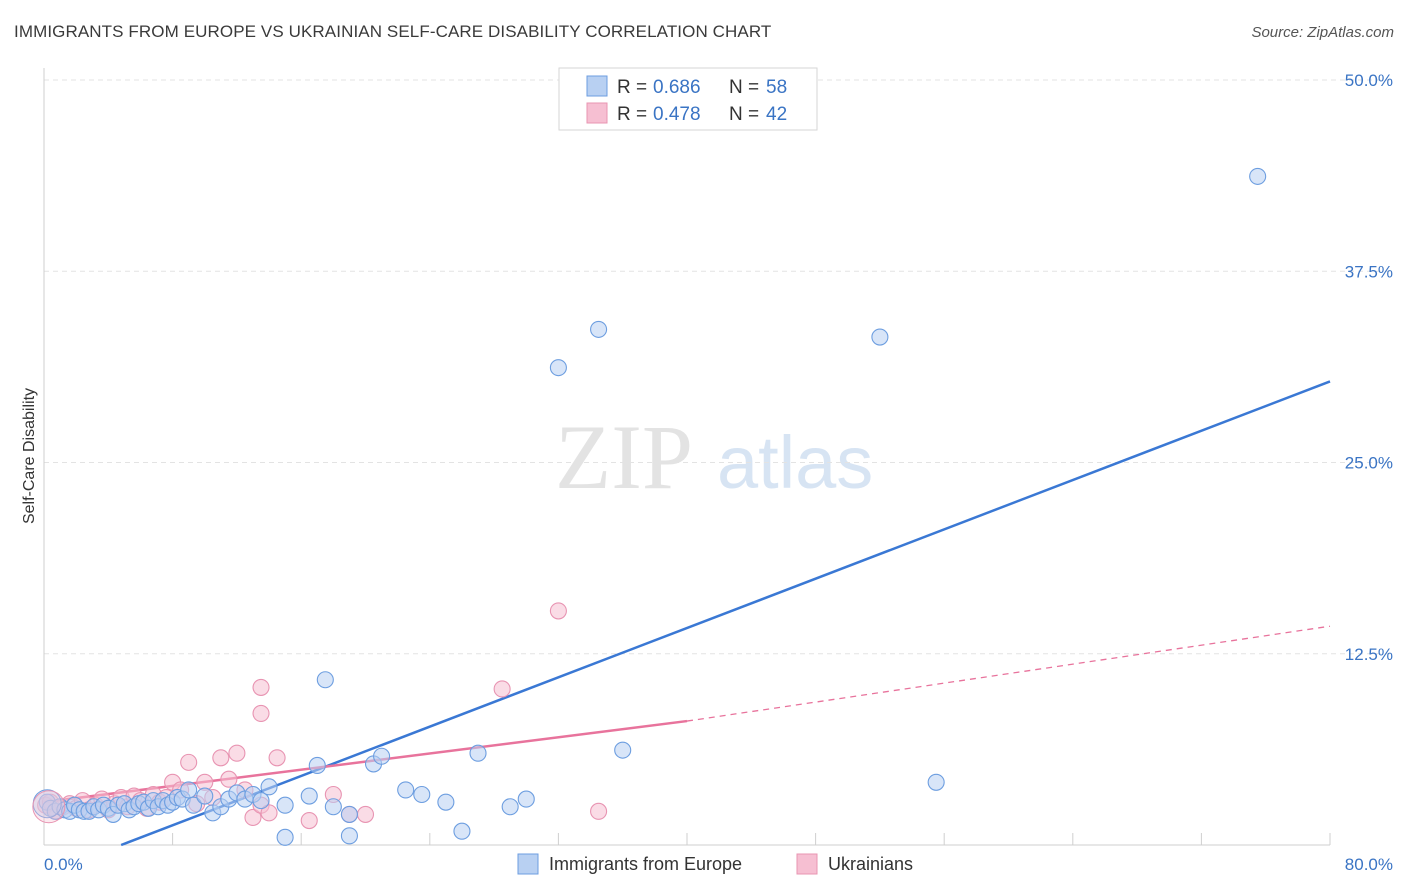  What do you see at coordinates (29, 456) in the screenshot?
I see `y-axis-label: Self-Care Disability` at bounding box center [29, 456].